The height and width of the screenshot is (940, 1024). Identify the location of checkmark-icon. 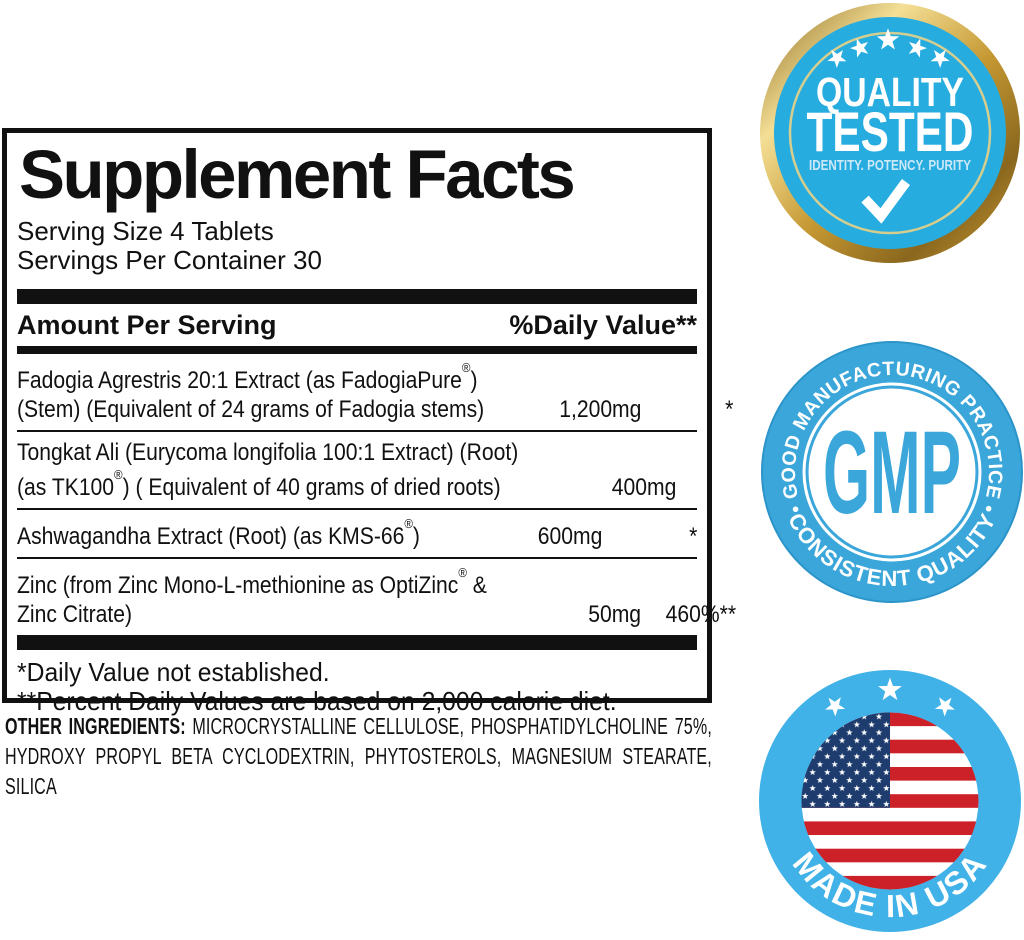
(886, 201).